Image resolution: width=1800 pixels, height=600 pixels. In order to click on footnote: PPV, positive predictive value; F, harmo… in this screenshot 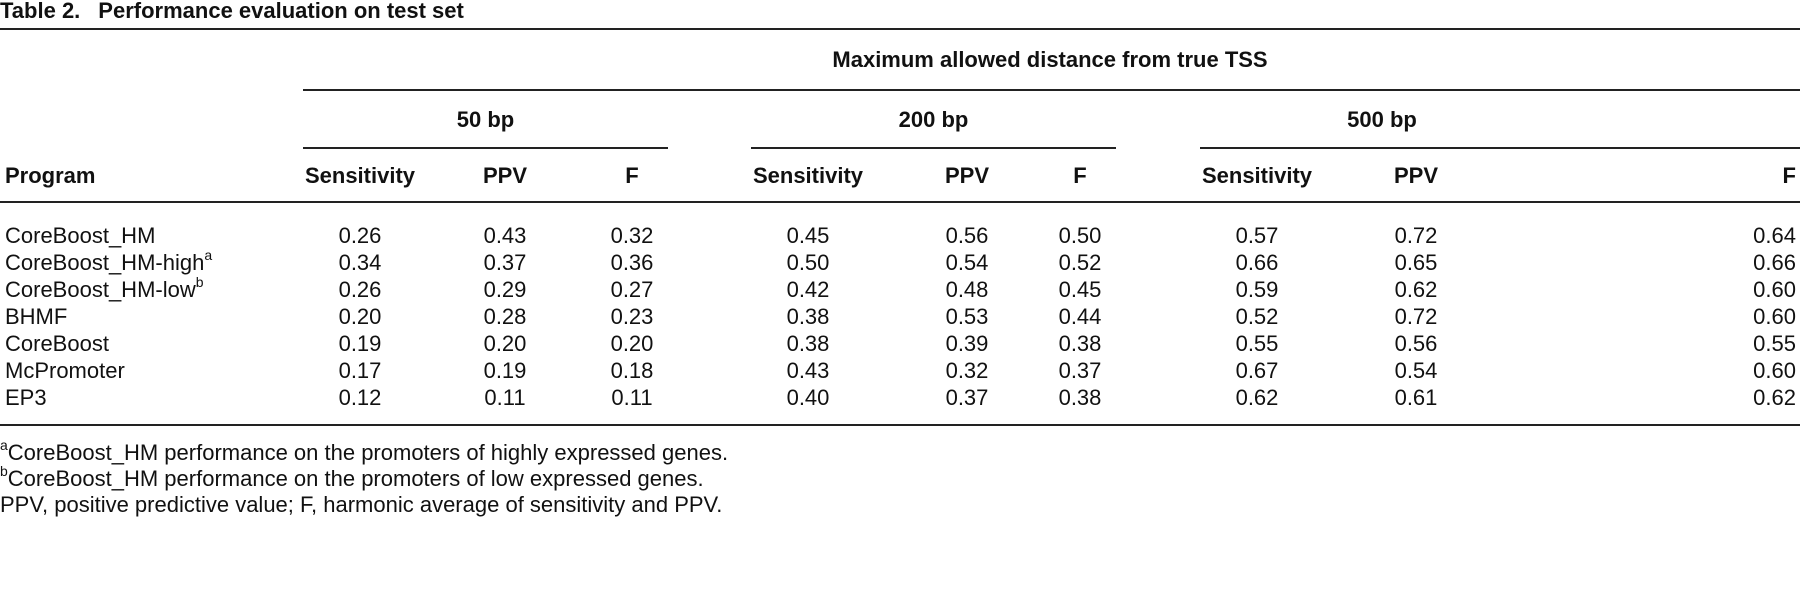, I will do `click(361, 505)`.